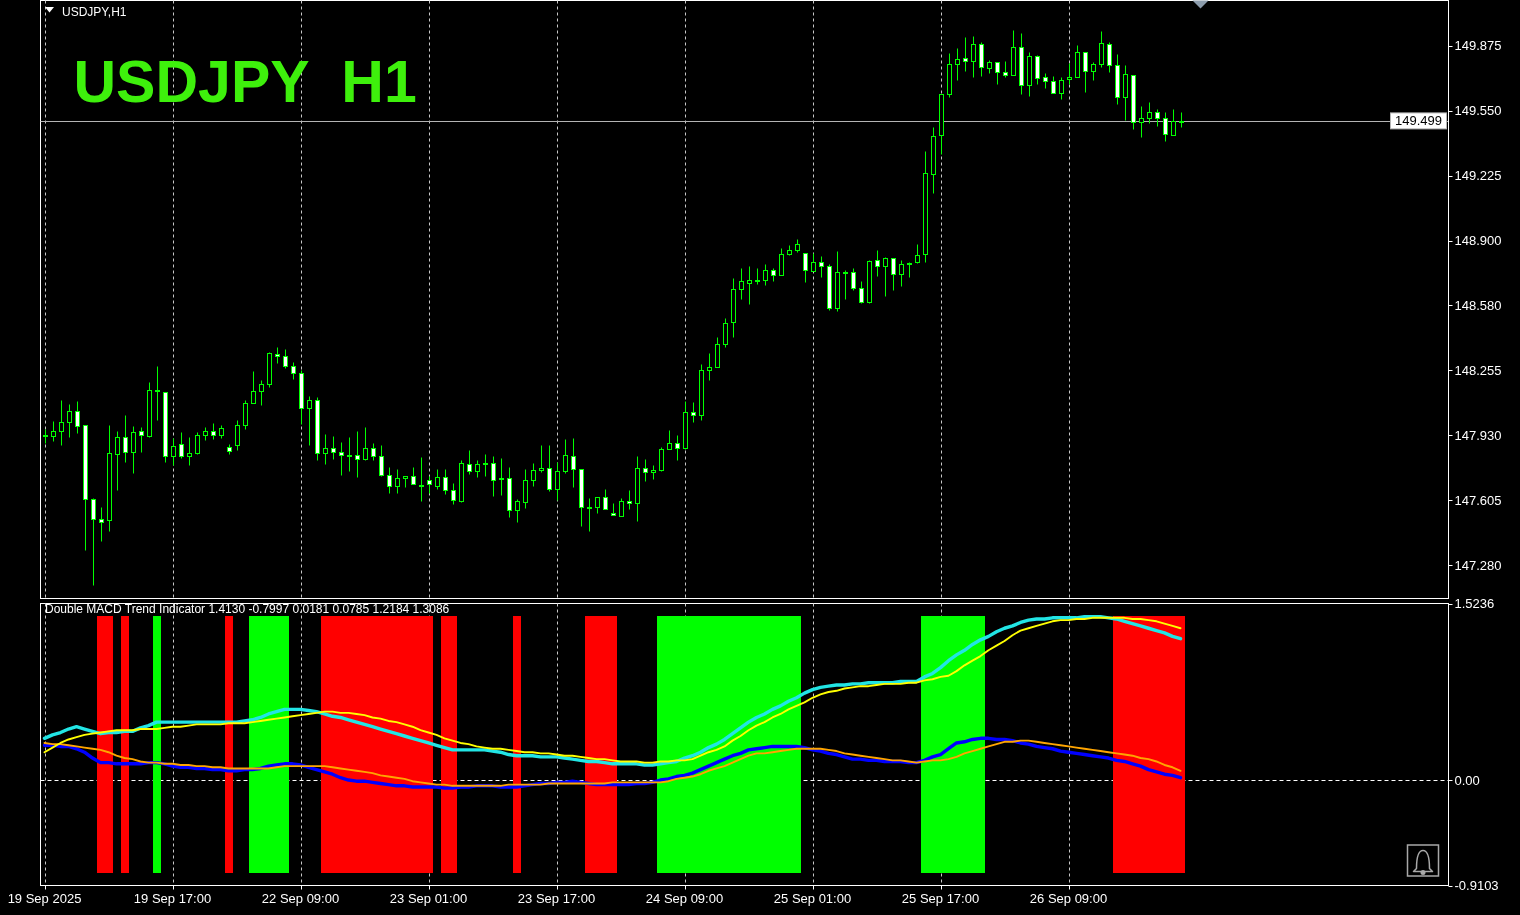 The width and height of the screenshot is (1520, 915). What do you see at coordinates (1478, 435) in the screenshot?
I see `y-tick-label: 147.930` at bounding box center [1478, 435].